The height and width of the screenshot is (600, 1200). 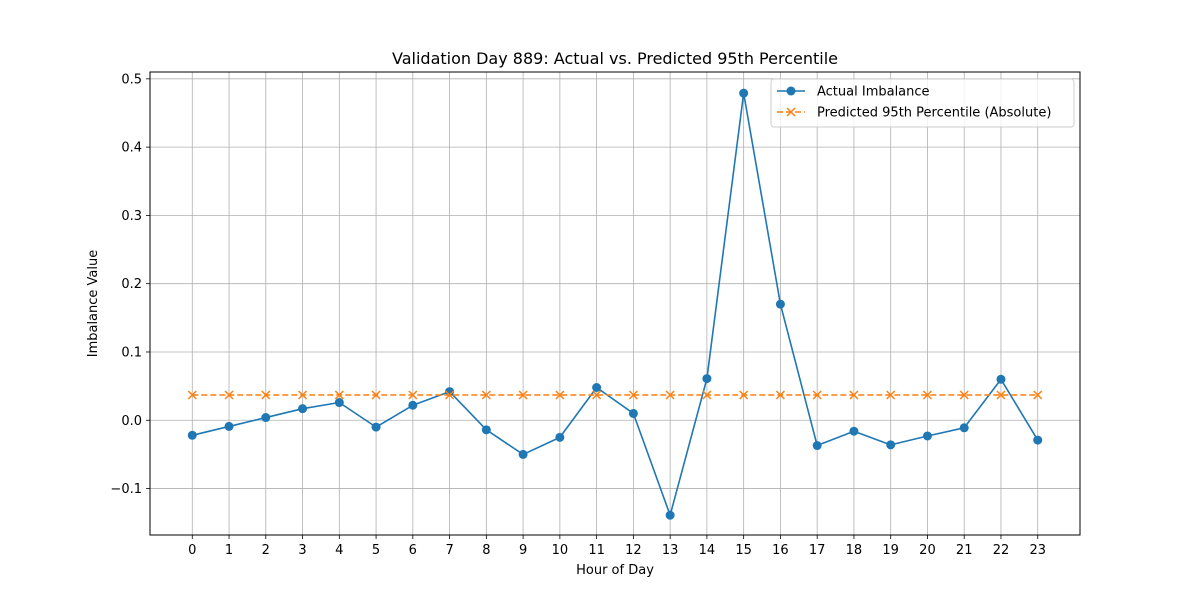 What do you see at coordinates (339, 550) in the screenshot?
I see `x-tick-label: 4` at bounding box center [339, 550].